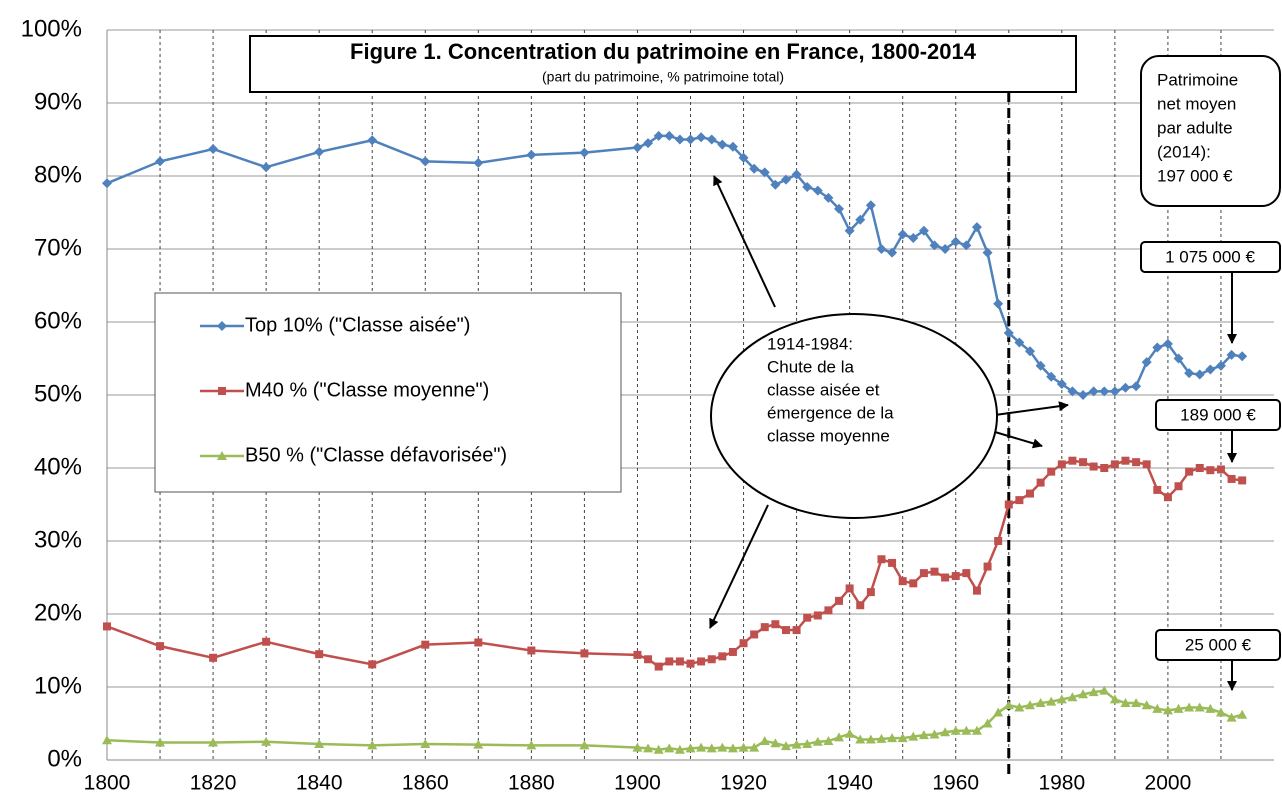  Describe the element at coordinates (1195, 175) in the screenshot. I see `average-text: 197 000 €` at that location.